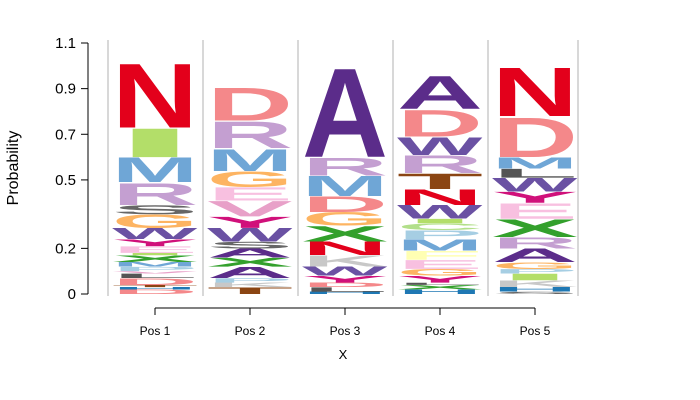 Image resolution: width=700 pixels, height=400 pixels. I want to click on x-tick-label: Pos 2, so click(250, 331).